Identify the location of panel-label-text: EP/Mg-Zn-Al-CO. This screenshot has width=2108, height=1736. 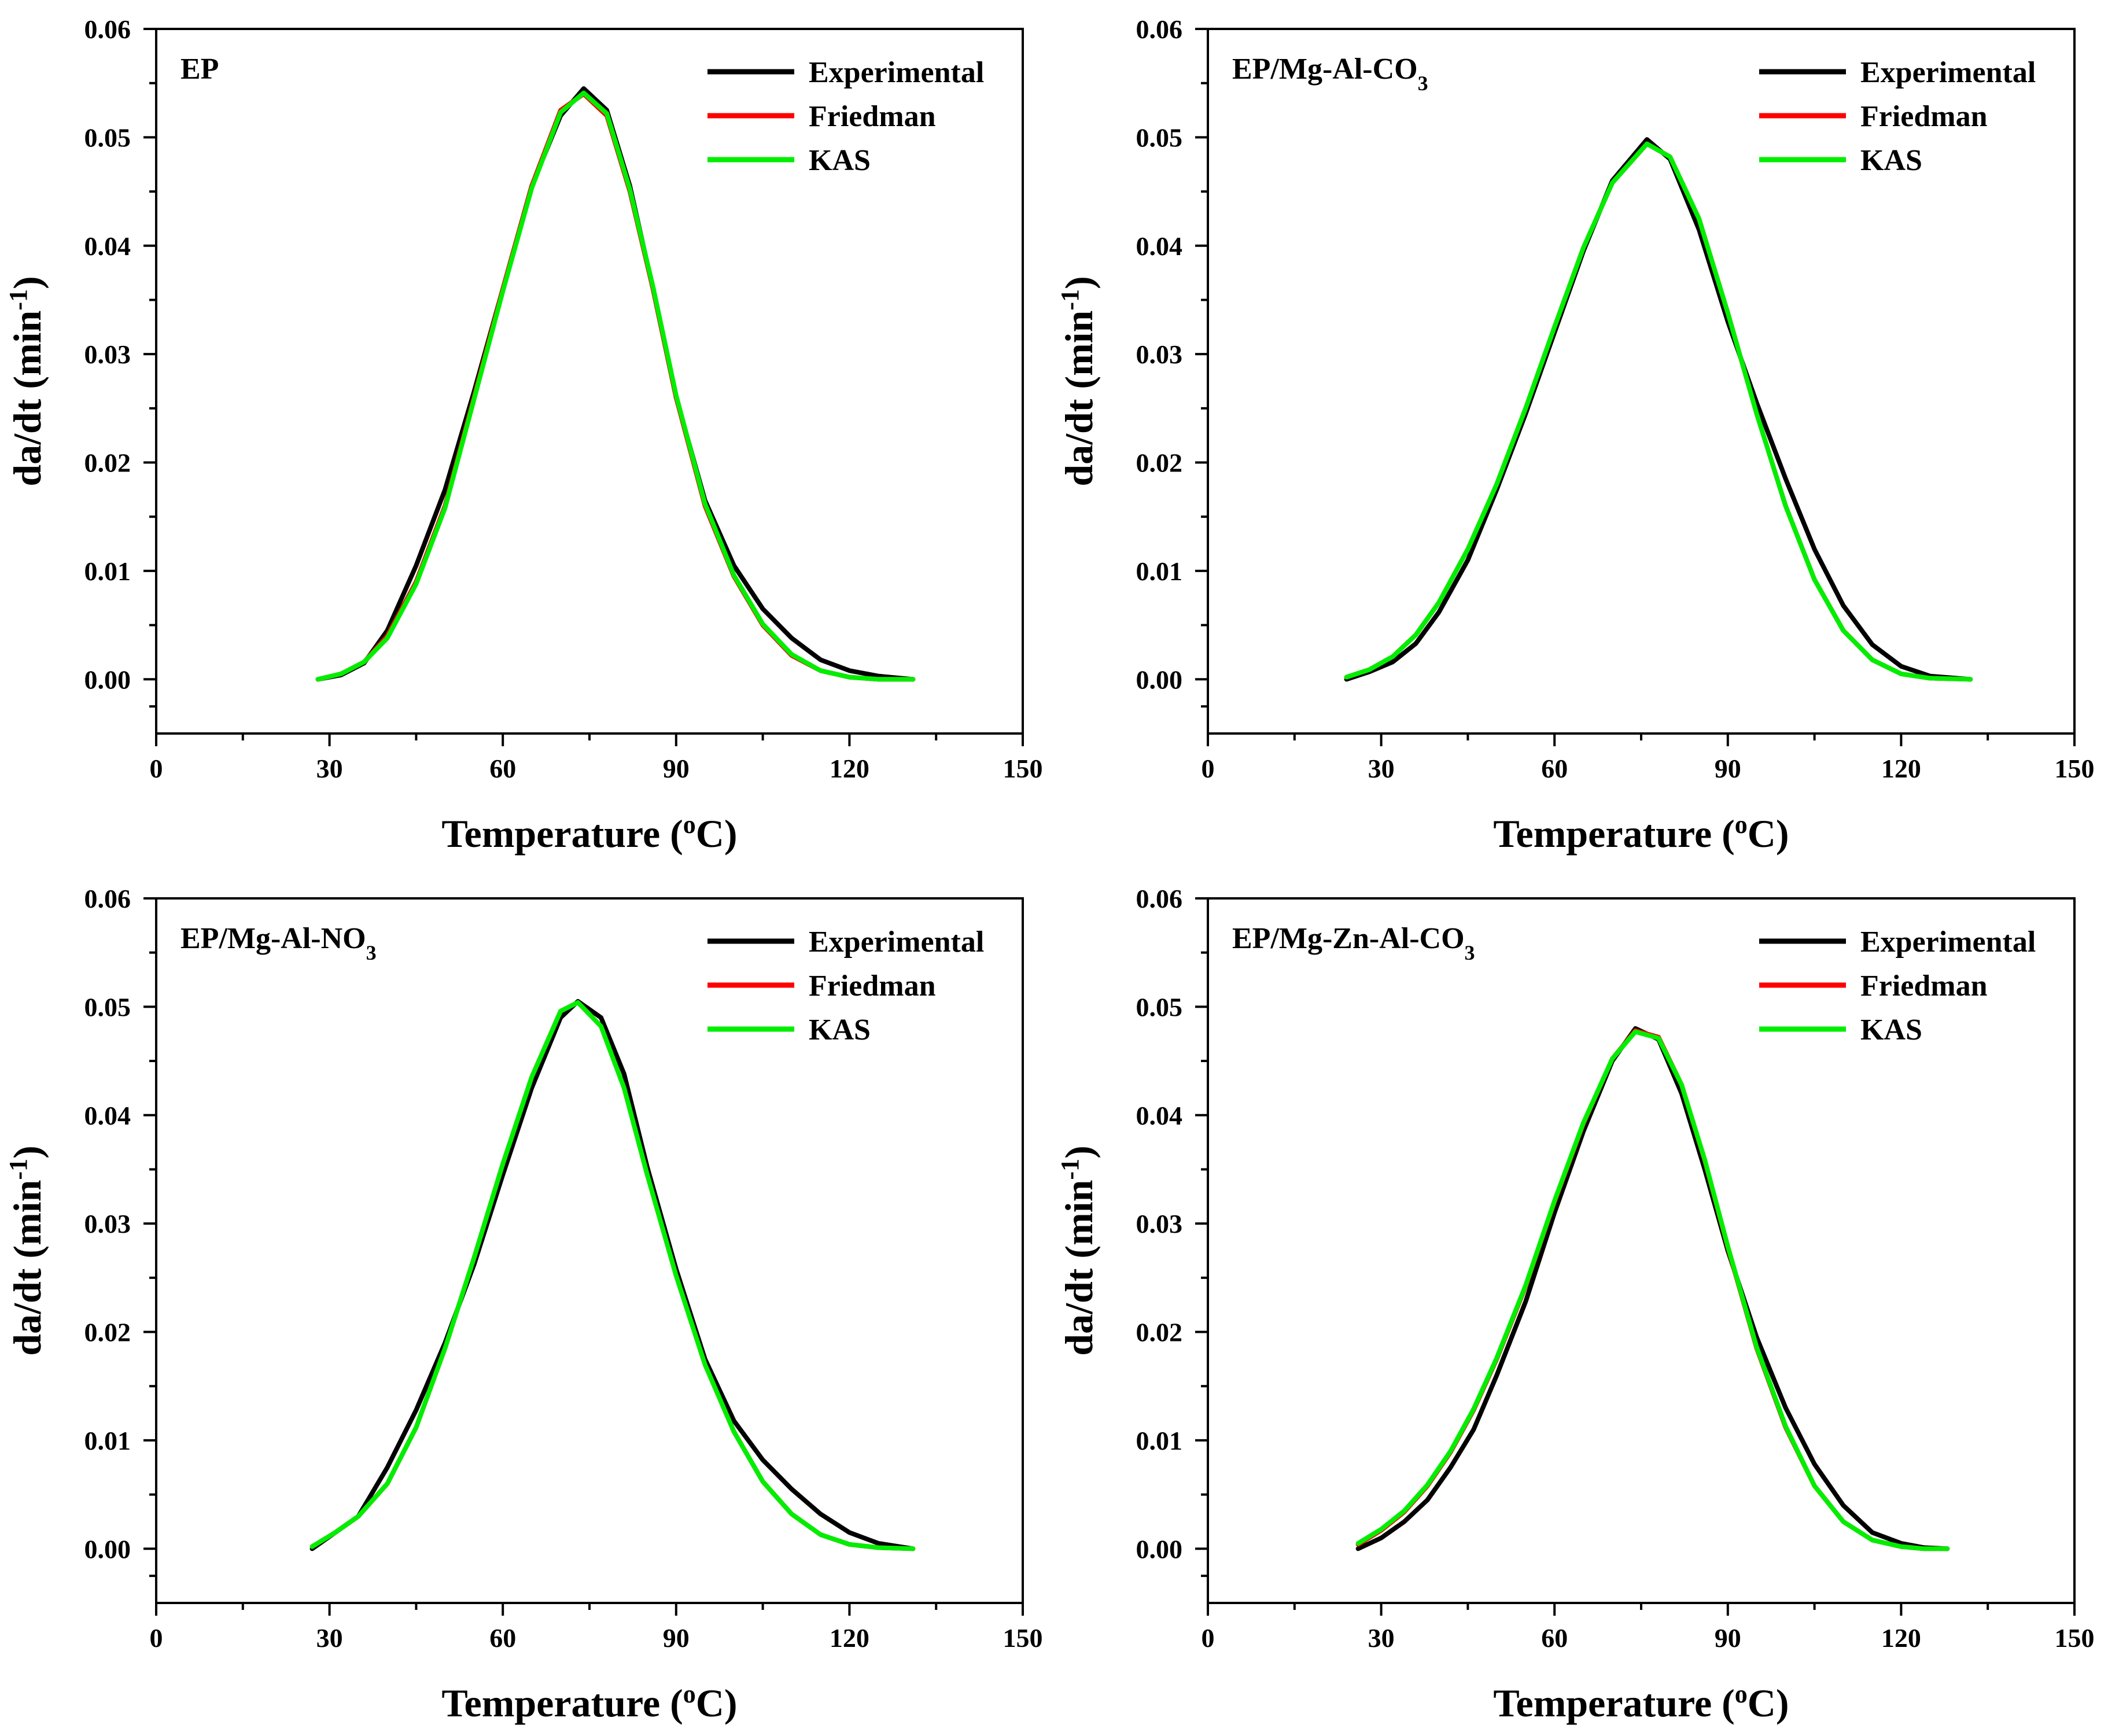
(1348, 938).